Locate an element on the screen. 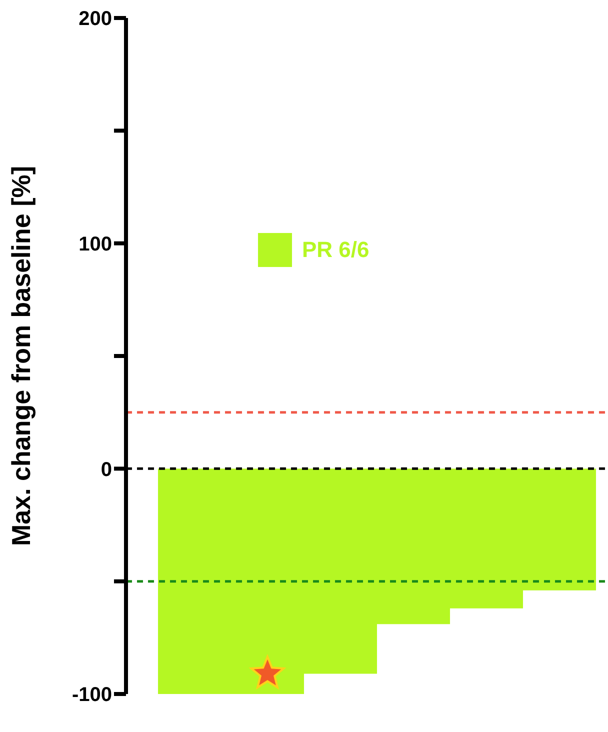  legend-label: PR 6/6 is located at coordinates (336, 250).